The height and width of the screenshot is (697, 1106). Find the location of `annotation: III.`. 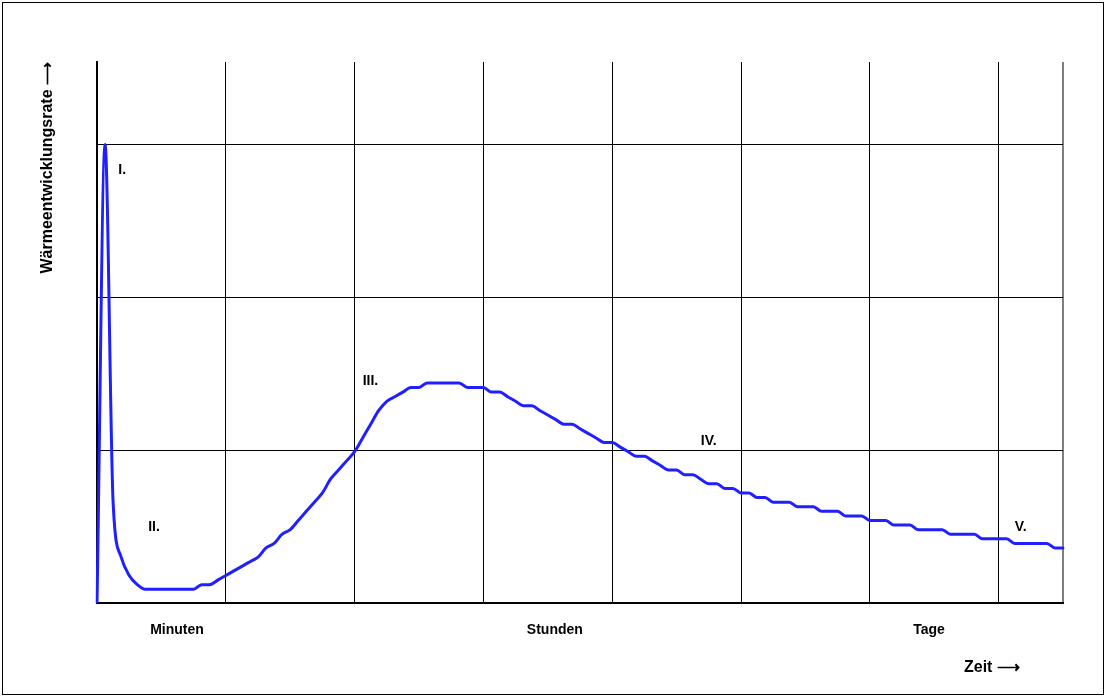

annotation: III. is located at coordinates (370, 380).